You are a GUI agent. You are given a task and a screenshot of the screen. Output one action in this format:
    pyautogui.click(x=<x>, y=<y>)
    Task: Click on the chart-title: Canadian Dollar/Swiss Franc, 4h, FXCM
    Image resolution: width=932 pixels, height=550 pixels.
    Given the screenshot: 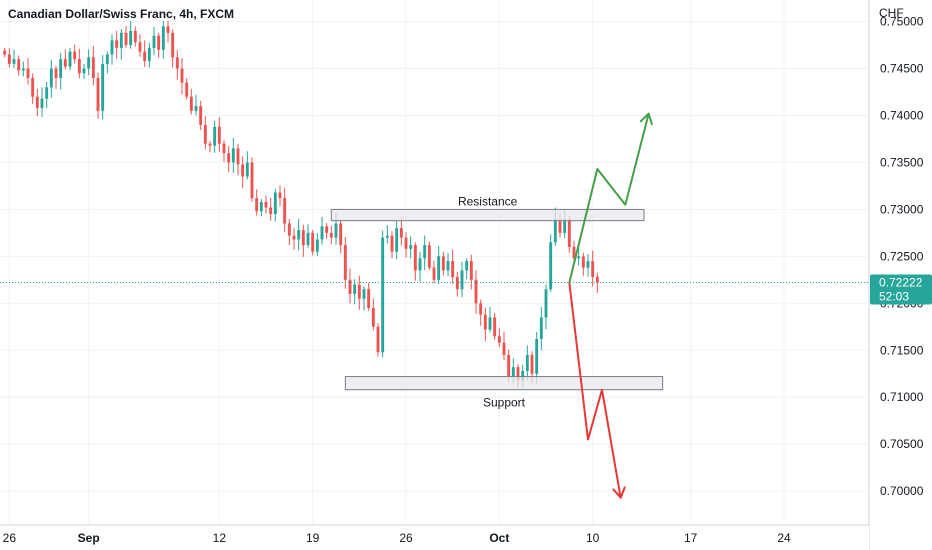 What is the action you would take?
    pyautogui.click(x=121, y=14)
    